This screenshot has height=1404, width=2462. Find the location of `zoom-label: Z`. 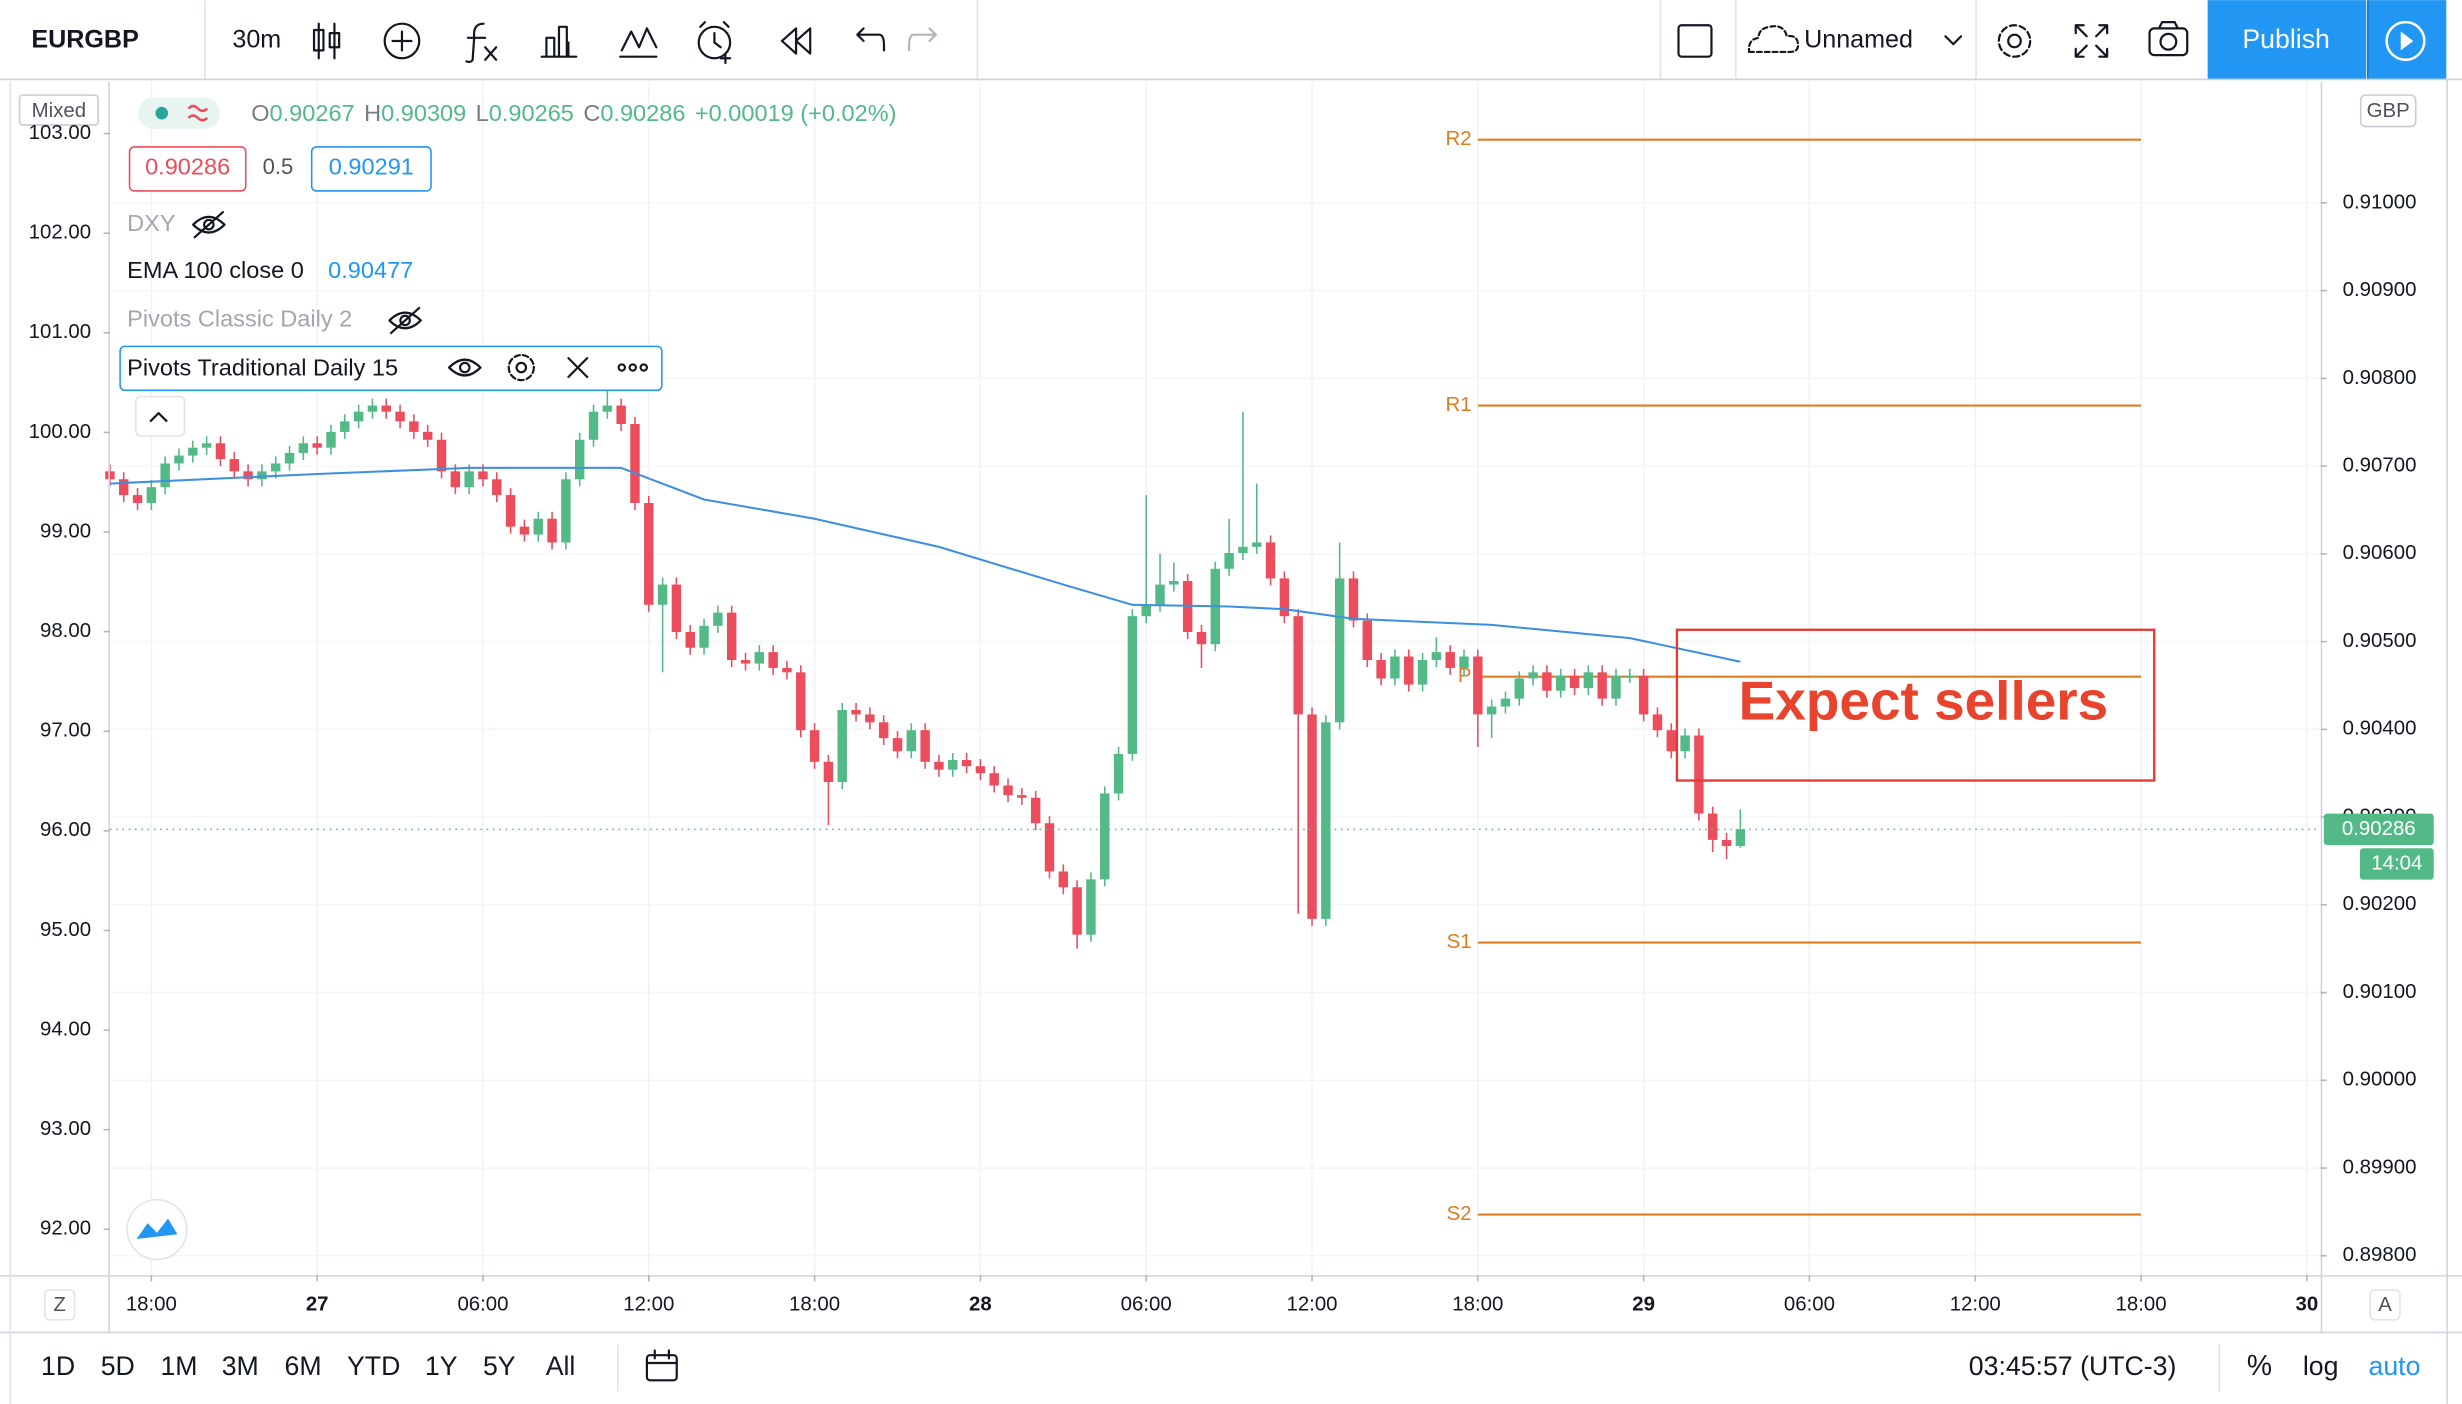

zoom-label: Z is located at coordinates (59, 1305).